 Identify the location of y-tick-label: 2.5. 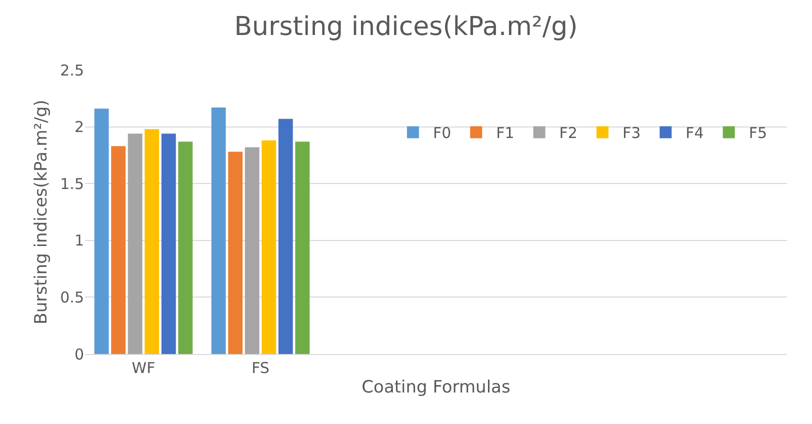
(72, 70).